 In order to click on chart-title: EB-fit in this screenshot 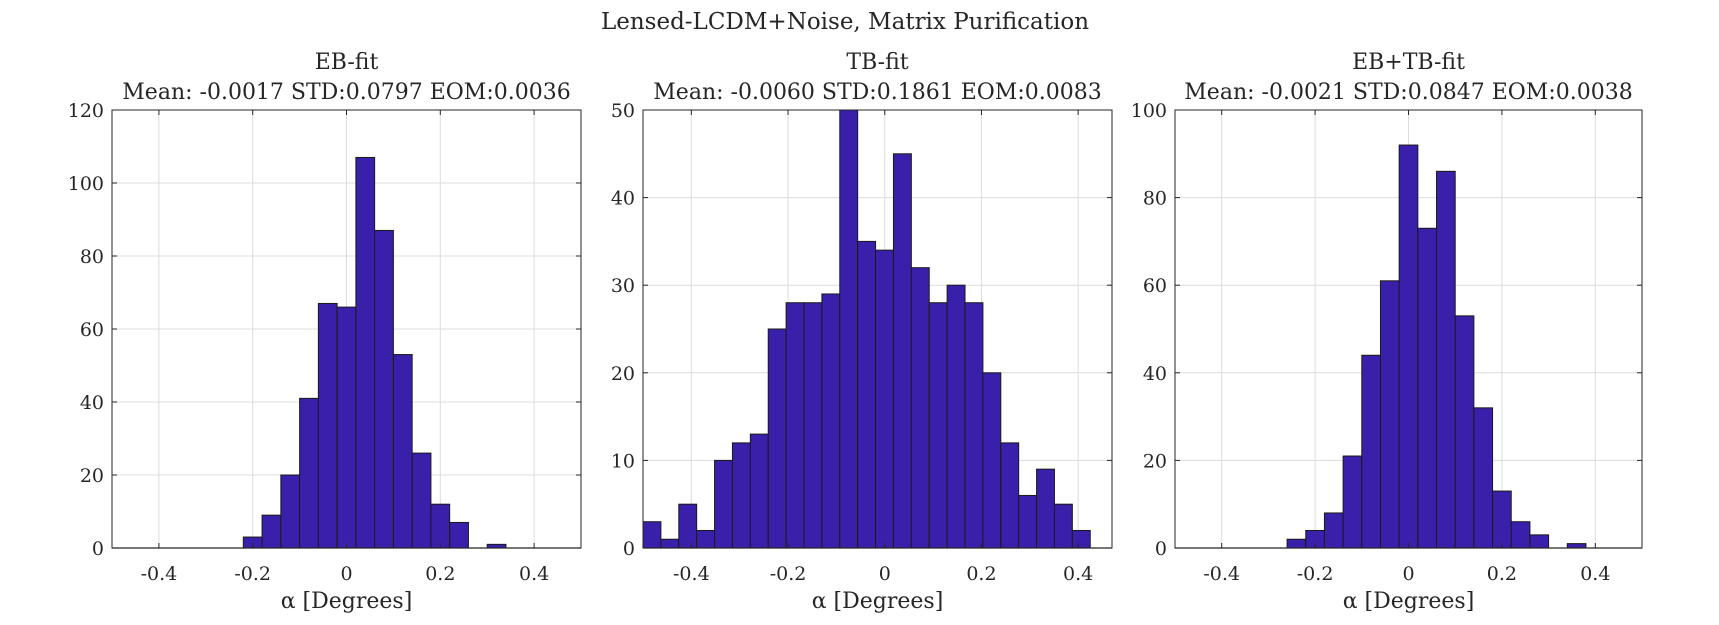, I will do `click(347, 62)`.